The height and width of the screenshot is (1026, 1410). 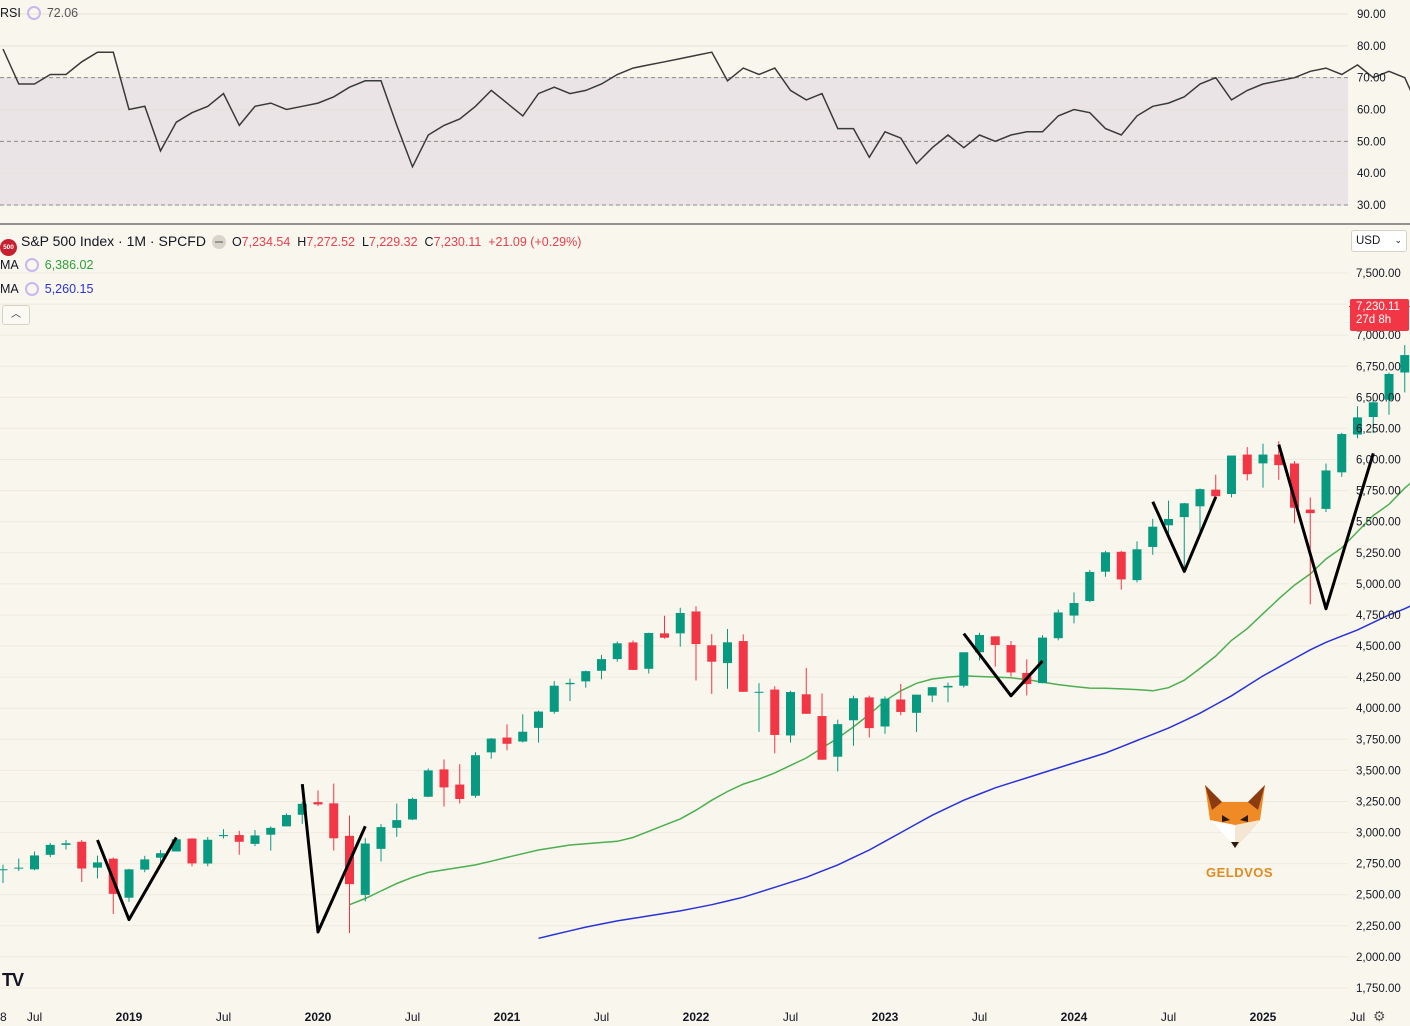 I want to click on price-tick-label: 3,750.00, so click(x=1378, y=740).